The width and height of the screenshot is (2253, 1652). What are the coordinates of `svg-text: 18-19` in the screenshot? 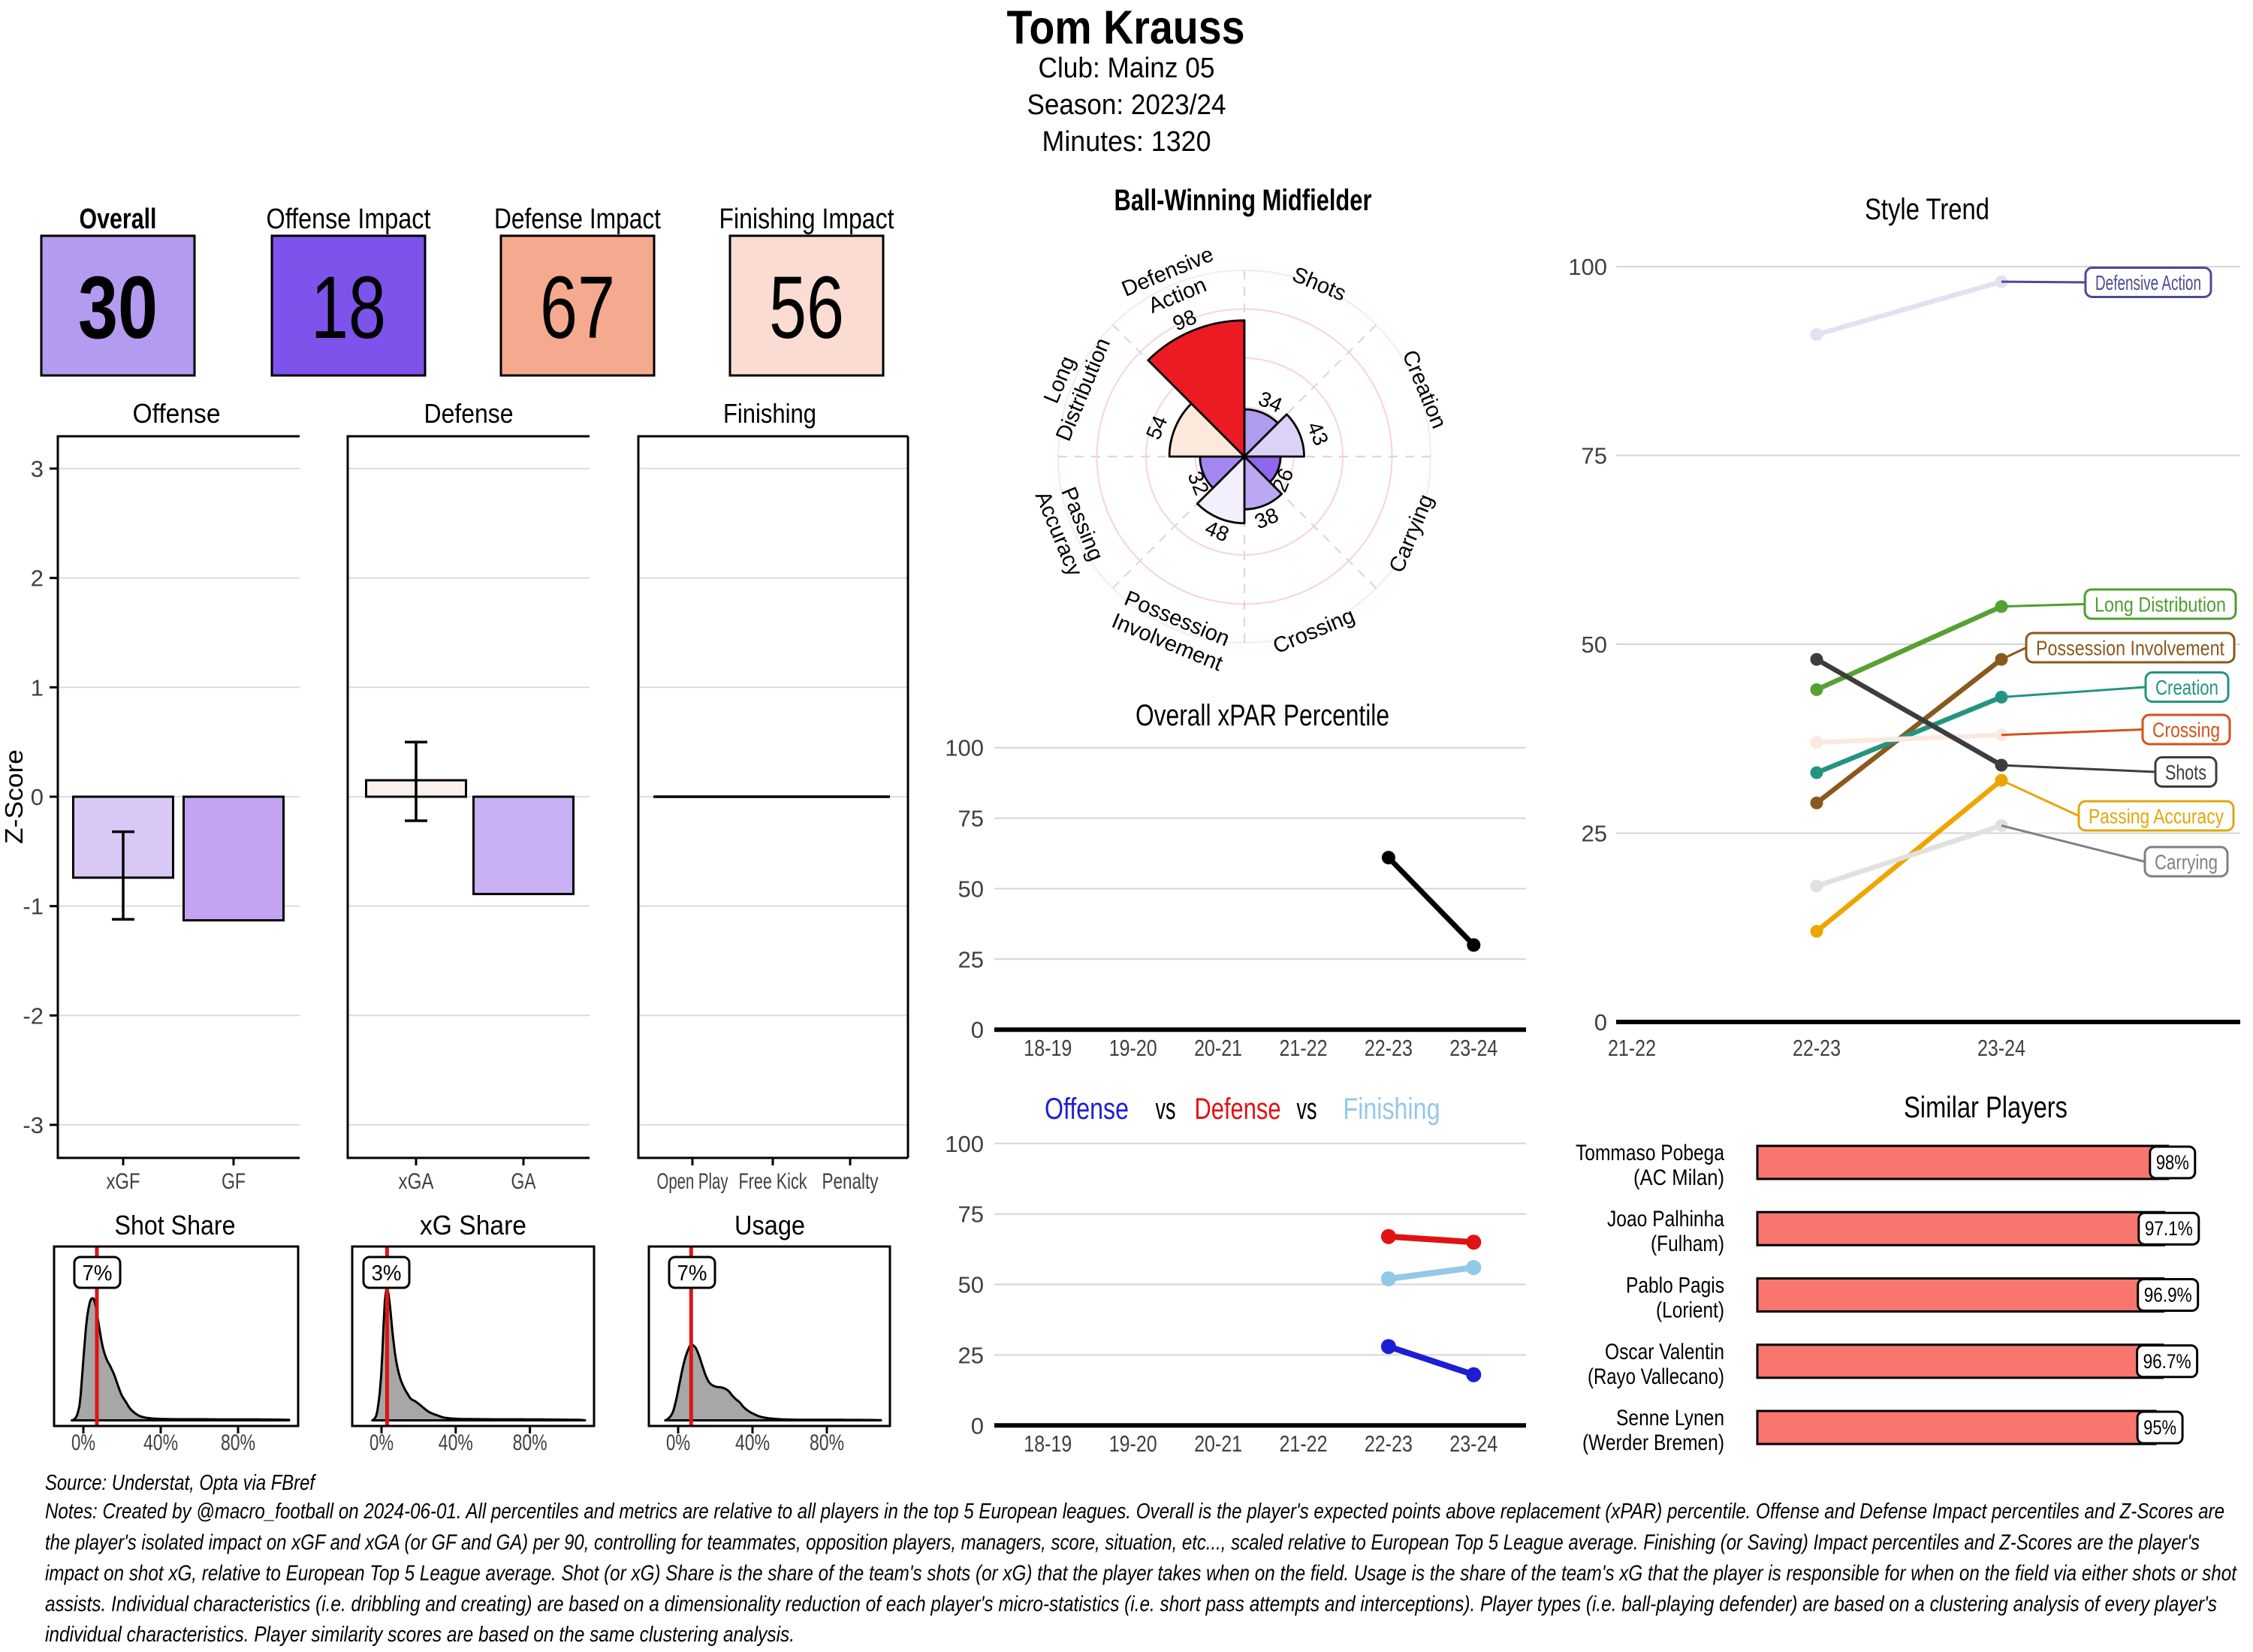 It's located at (1048, 1443).